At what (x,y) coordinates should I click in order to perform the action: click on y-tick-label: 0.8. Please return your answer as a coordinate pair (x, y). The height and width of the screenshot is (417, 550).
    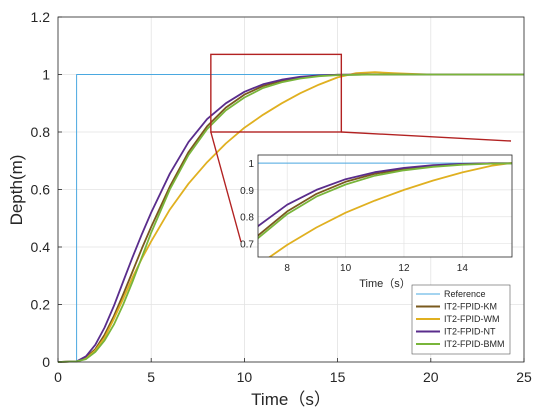
    Looking at the image, I should click on (41, 132).